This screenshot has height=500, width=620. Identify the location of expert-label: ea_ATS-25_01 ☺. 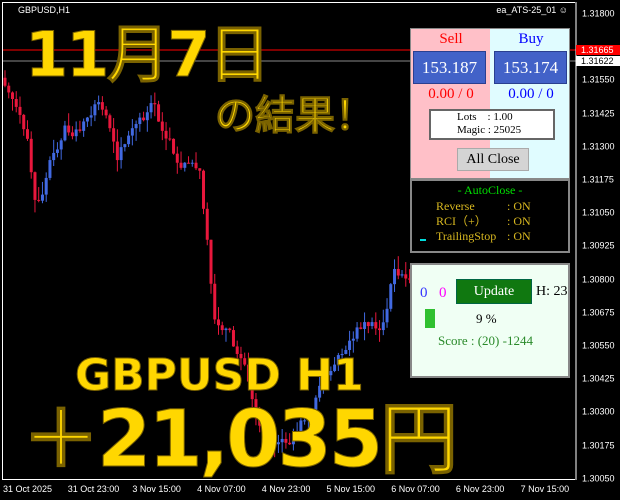
(532, 10).